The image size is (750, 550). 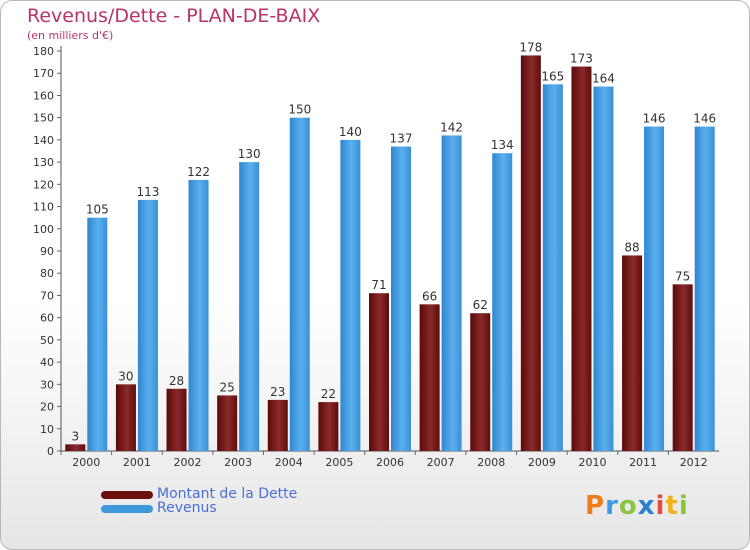 I want to click on y-tick-label: 110, so click(x=43, y=207).